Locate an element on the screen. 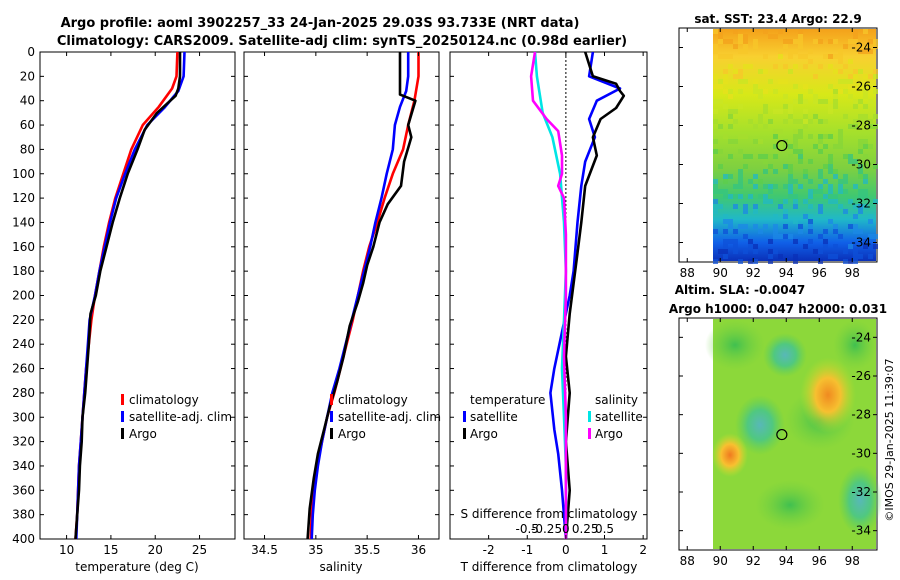 This screenshot has height=580, width=900. x-tick-label: 25 is located at coordinates (199, 550).